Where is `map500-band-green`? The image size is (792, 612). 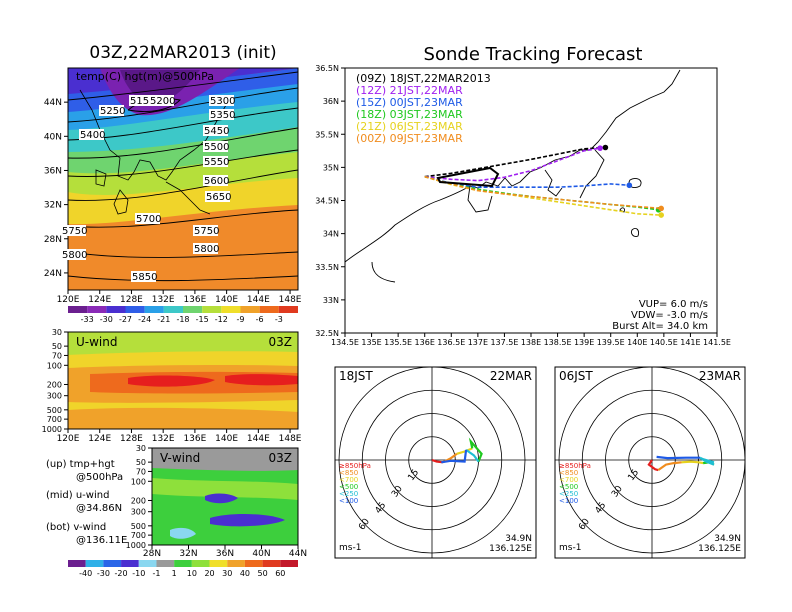 map500-band-green is located at coordinates (183, 149).